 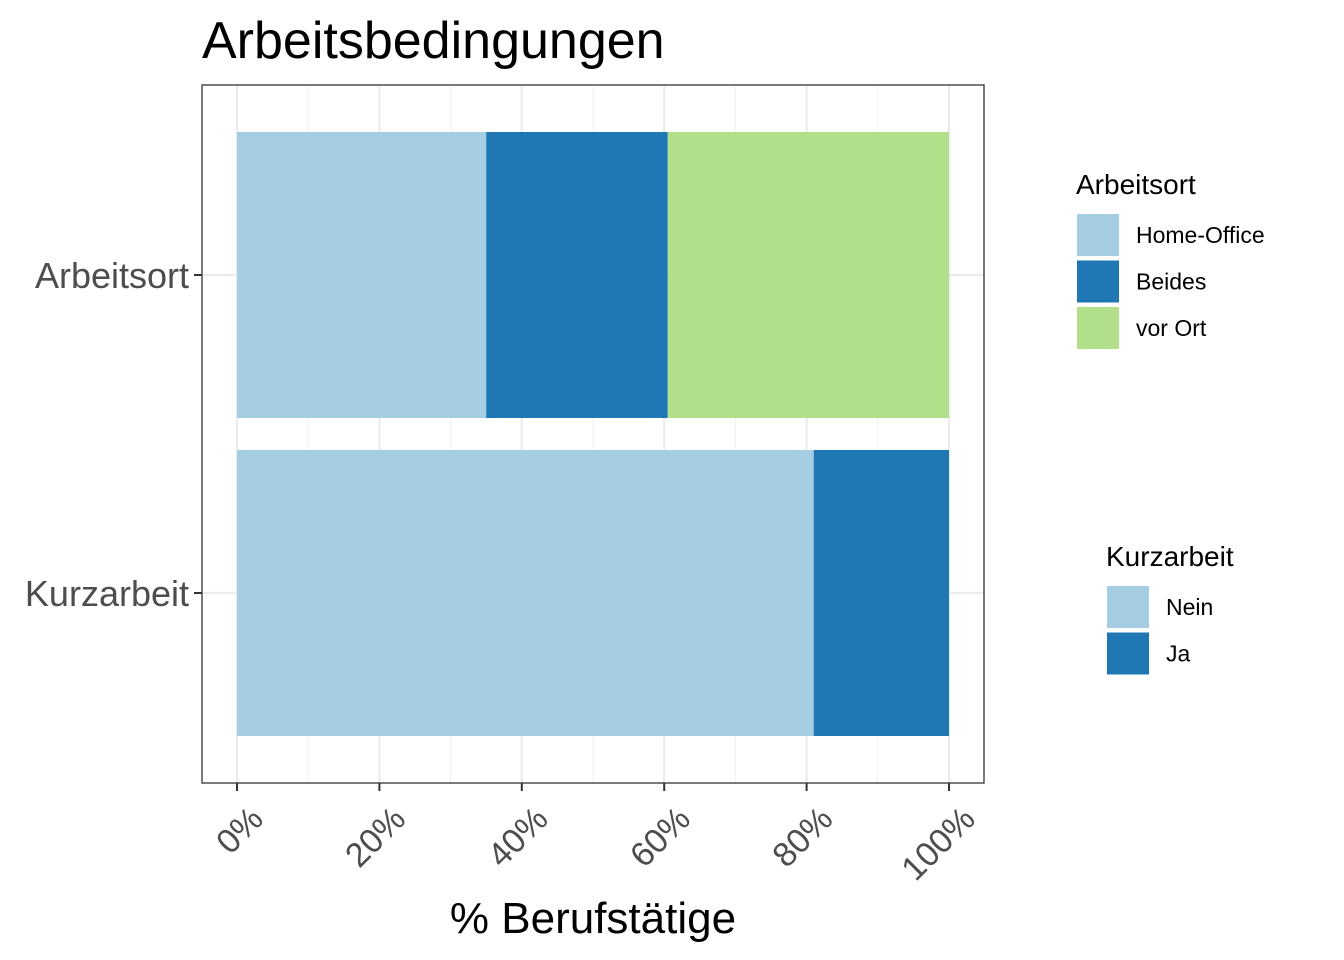 I want to click on legend-title: Arbeitsort, so click(x=1136, y=184).